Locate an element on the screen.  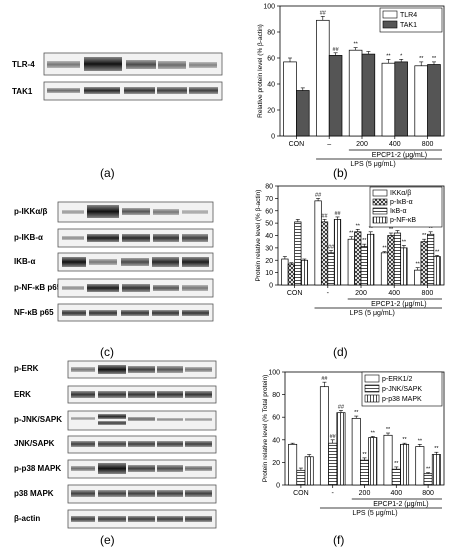
panel-label: (f) is located at coordinates (338, 540).